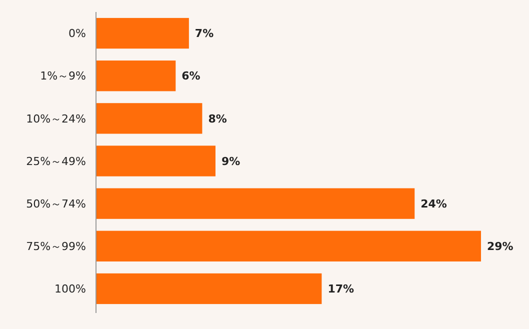  Describe the element at coordinates (341, 289) in the screenshot. I see `data-label: 17%` at that location.